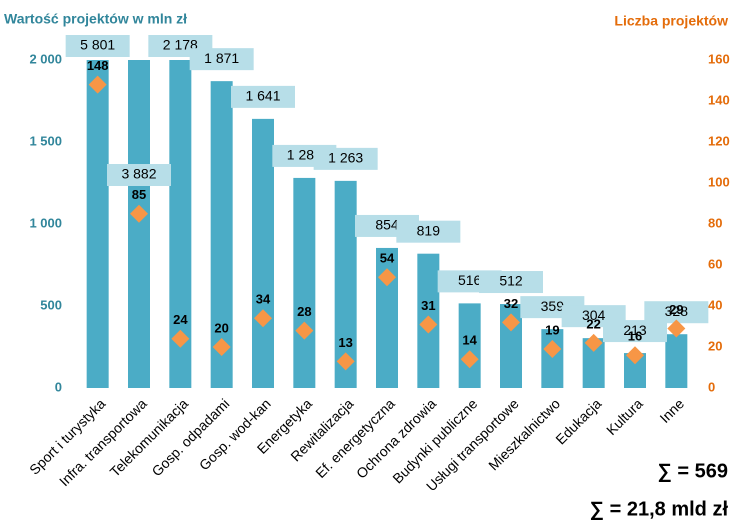  What do you see at coordinates (98, 65) in the screenshot?
I see `count-label: 148` at bounding box center [98, 65].